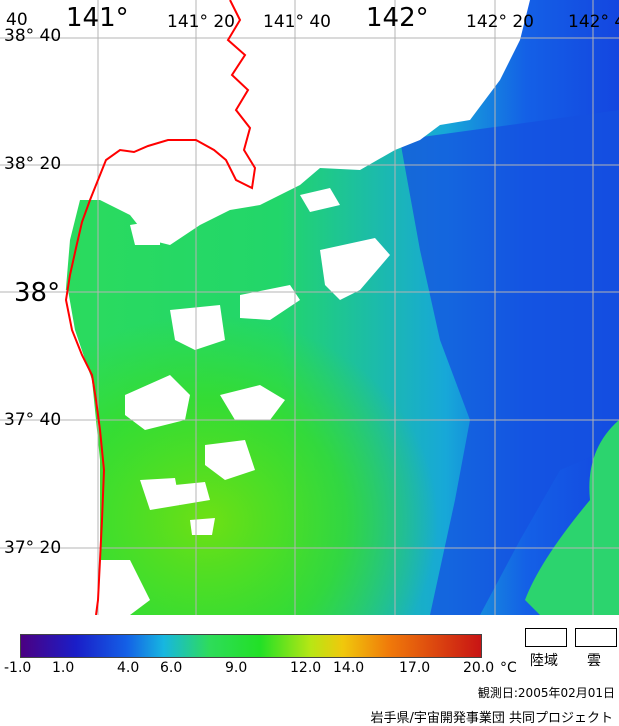  What do you see at coordinates (171, 668) in the screenshot?
I see `colorbar-tick: 6.0` at bounding box center [171, 668].